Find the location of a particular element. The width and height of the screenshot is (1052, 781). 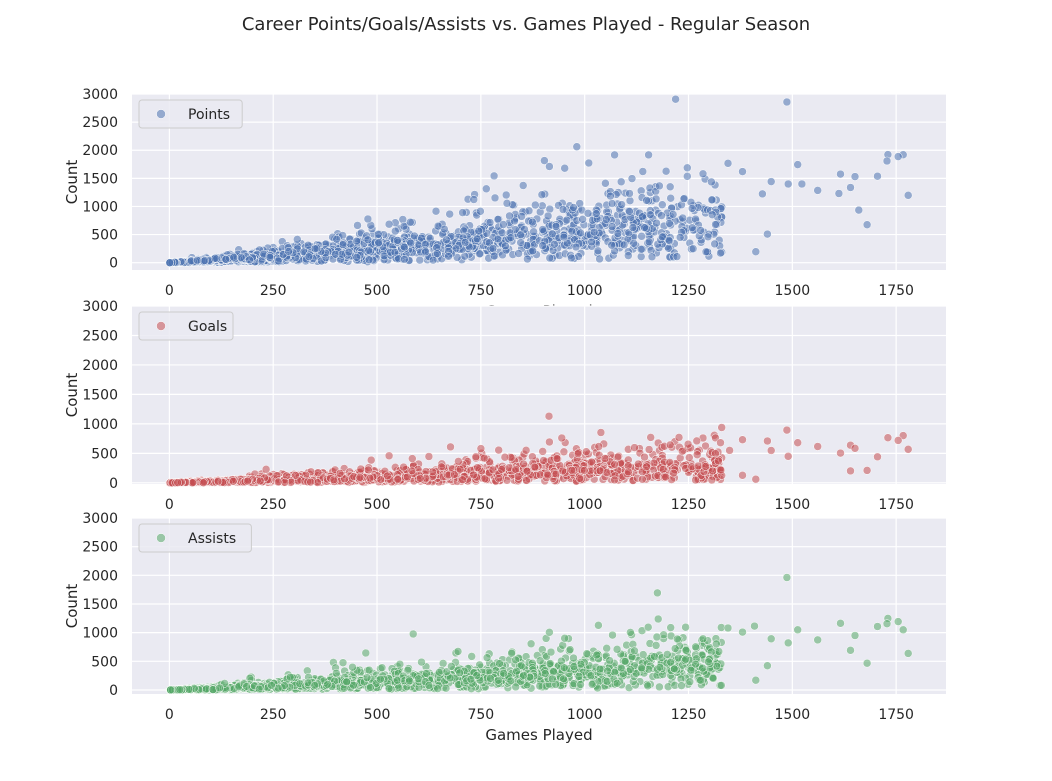

y-axis-label: Count is located at coordinates (72, 182).